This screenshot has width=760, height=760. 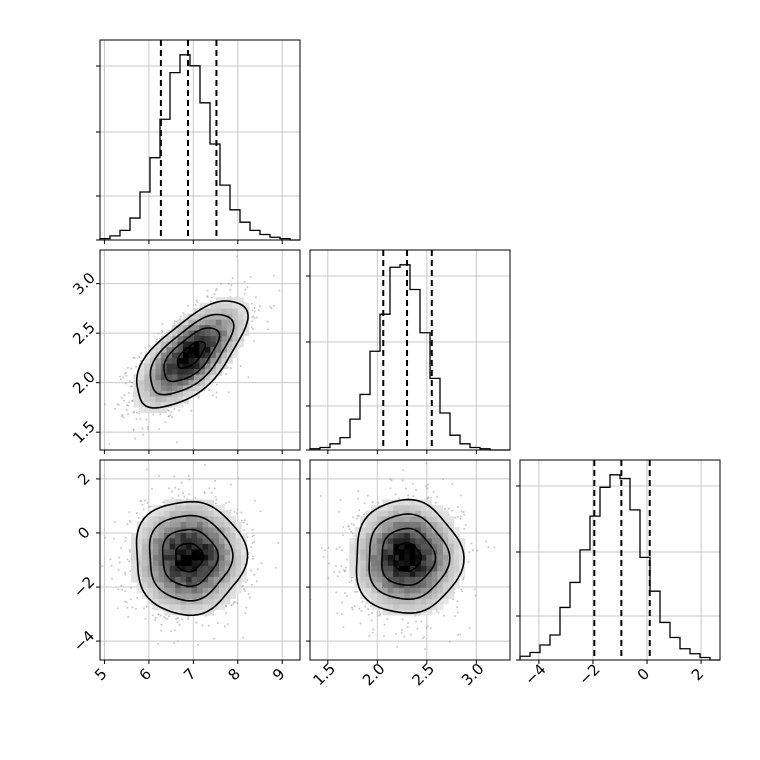 What do you see at coordinates (697, 674) in the screenshot?
I see `x-tick-label: 2` at bounding box center [697, 674].